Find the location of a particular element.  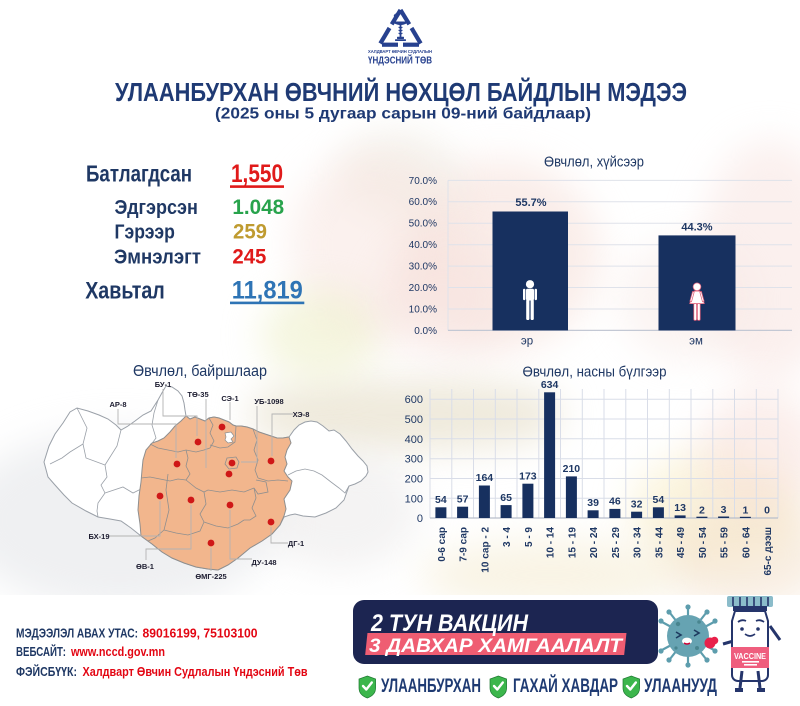

svg-text: 10 сар - 2 is located at coordinates (485, 550).